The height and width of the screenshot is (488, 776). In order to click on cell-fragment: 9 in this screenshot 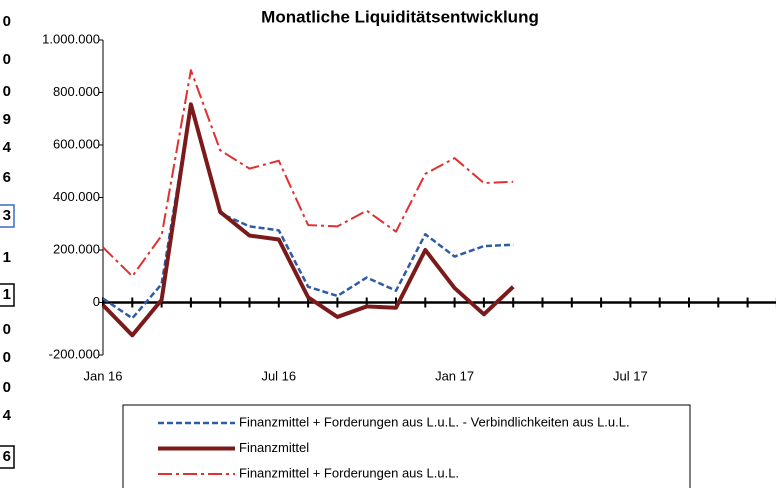, I will do `click(7, 119)`.